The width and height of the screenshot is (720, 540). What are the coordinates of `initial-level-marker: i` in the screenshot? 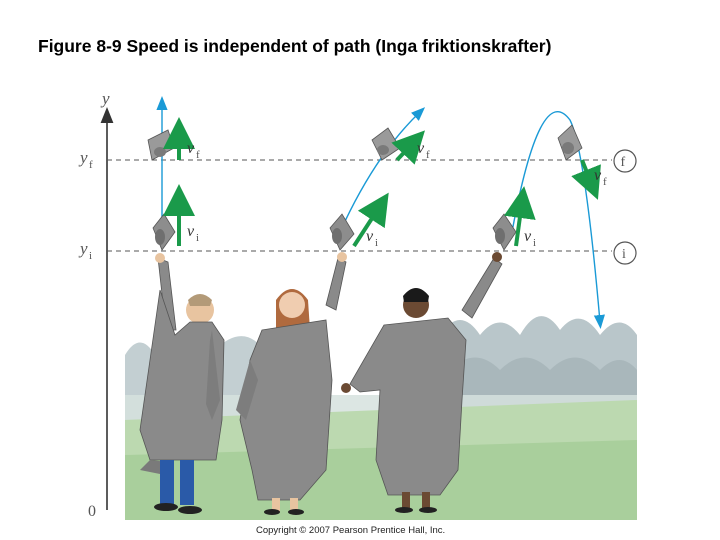 It's located at (625, 253).